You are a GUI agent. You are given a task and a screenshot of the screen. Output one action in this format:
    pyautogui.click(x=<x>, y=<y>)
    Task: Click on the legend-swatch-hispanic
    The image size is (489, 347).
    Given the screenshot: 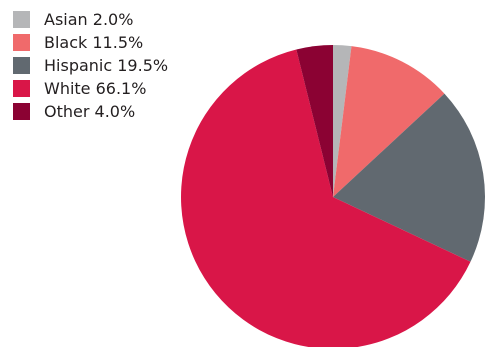 What is the action you would take?
    pyautogui.click(x=21, y=65)
    